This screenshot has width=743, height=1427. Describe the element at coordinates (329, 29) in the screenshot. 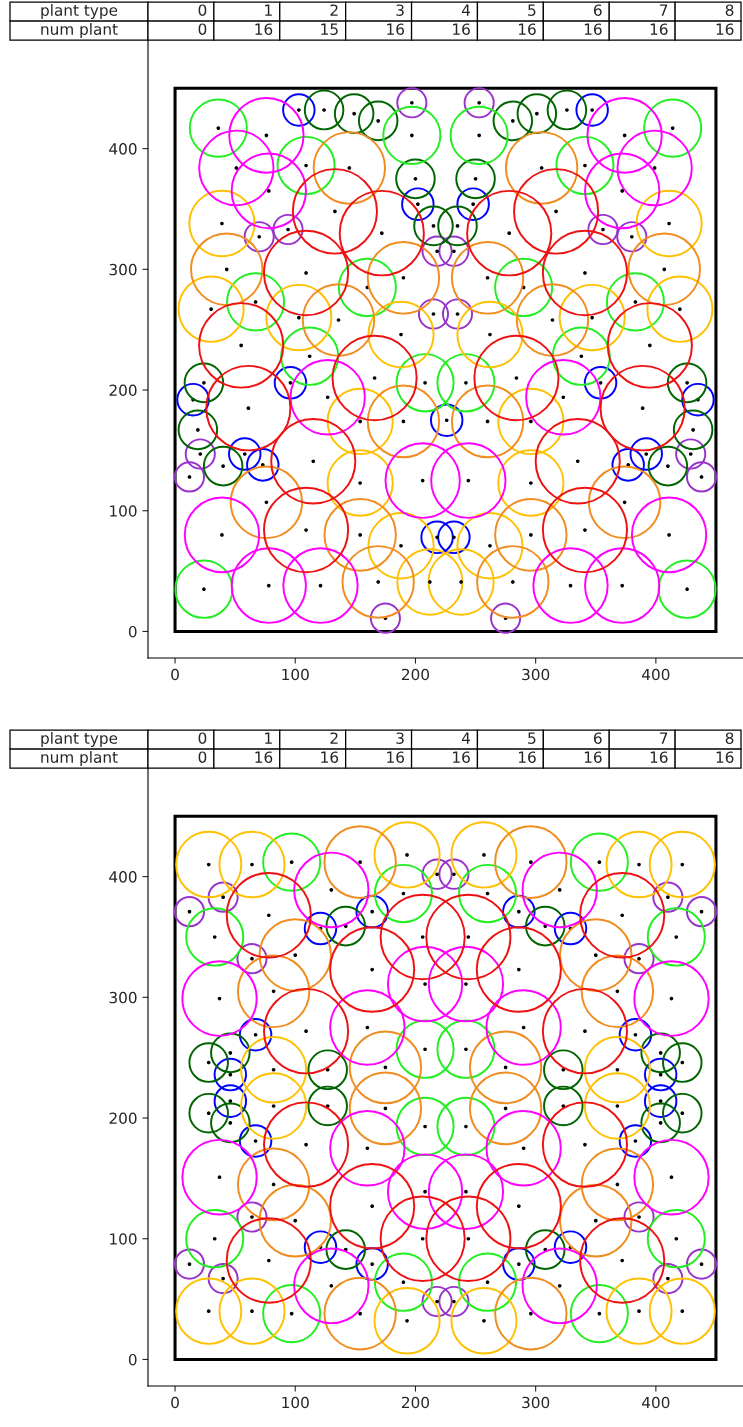

I see `text: 15` at that location.